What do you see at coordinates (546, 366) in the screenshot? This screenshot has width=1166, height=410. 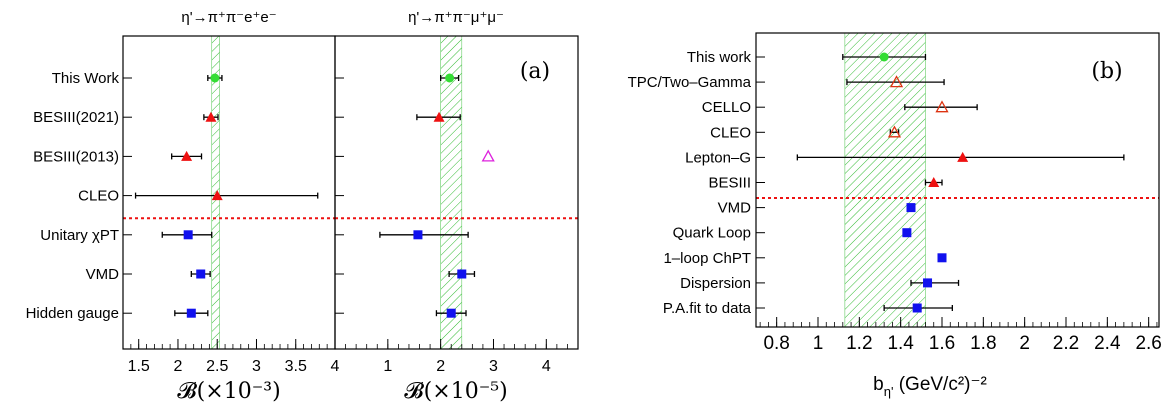 I see `x-tick-label-1-4: 4` at bounding box center [546, 366].